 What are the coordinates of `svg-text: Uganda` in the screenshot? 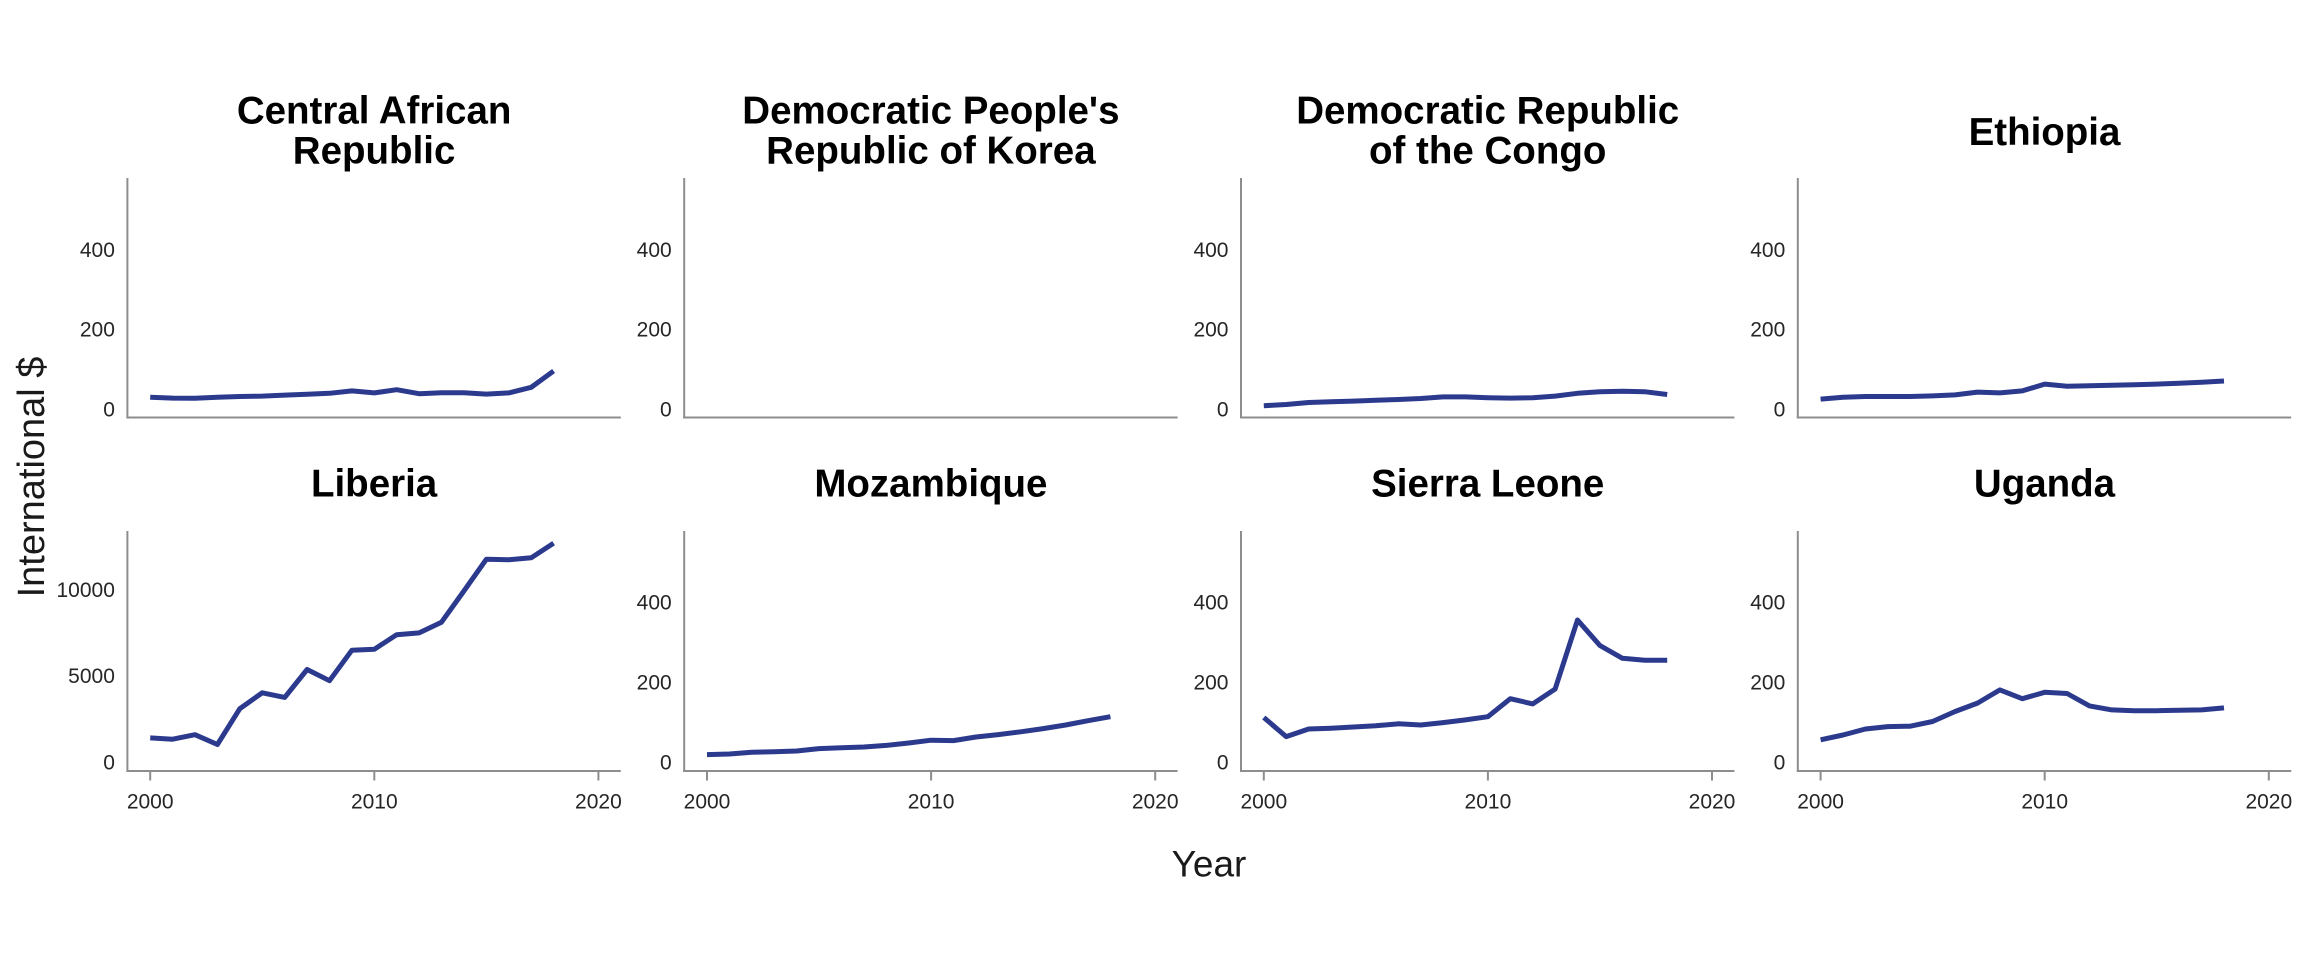 It's located at (2045, 484).